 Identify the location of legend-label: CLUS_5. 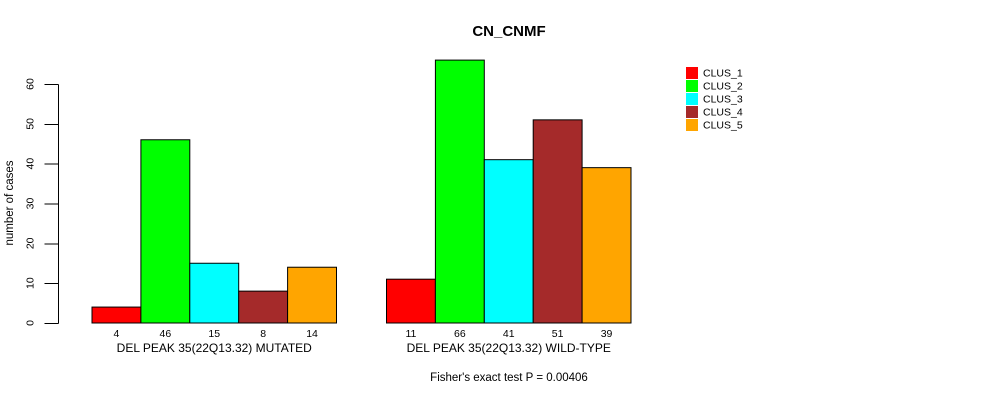
(723, 126).